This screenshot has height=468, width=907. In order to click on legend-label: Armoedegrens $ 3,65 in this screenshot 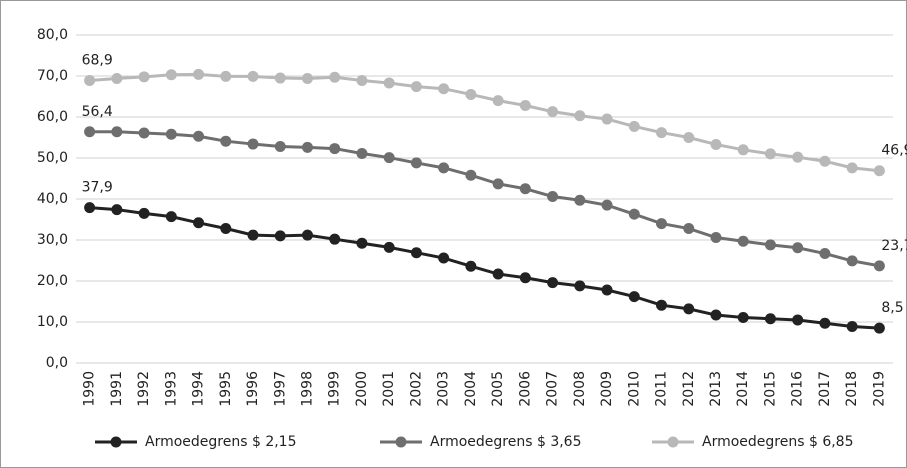, I will do `click(506, 442)`.